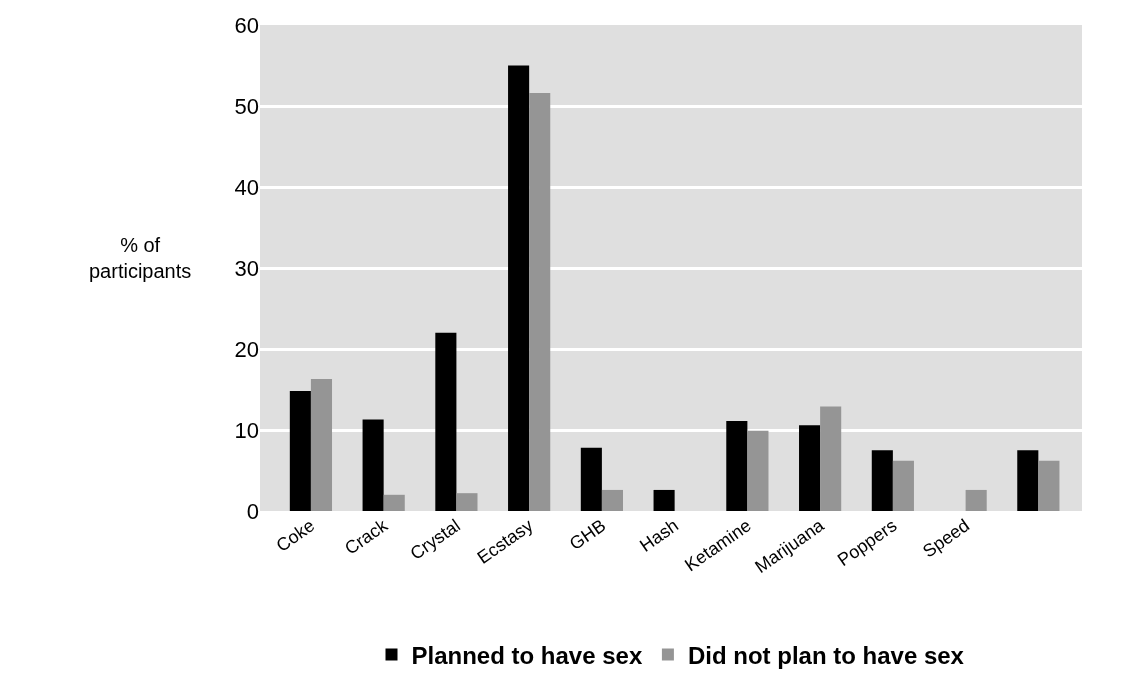  Describe the element at coordinates (246, 25) in the screenshot. I see `y-tick-label: 60` at that location.